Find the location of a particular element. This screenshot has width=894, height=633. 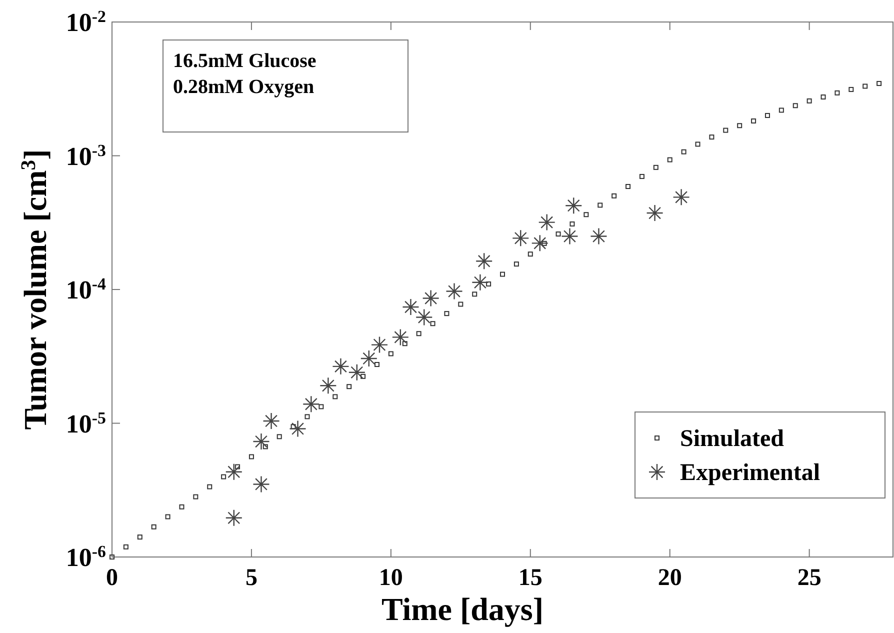

annotation: 16.5mM Glucose 0.28mM Oxygen is located at coordinates (244, 74).